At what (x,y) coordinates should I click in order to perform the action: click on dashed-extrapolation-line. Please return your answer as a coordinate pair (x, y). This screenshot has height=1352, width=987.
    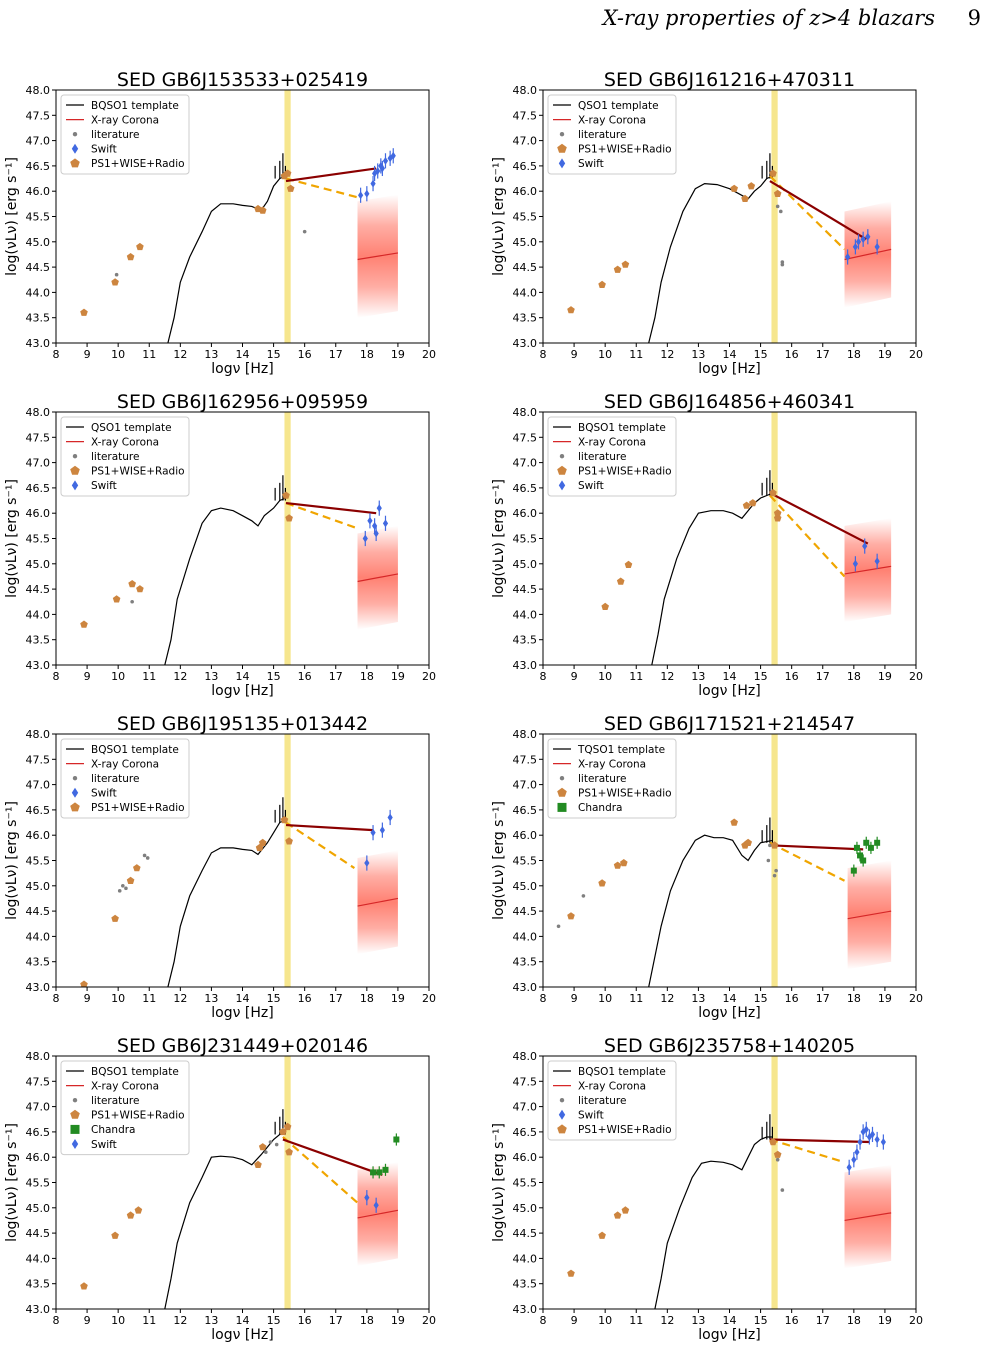
    Looking at the image, I should click on (321, 188).